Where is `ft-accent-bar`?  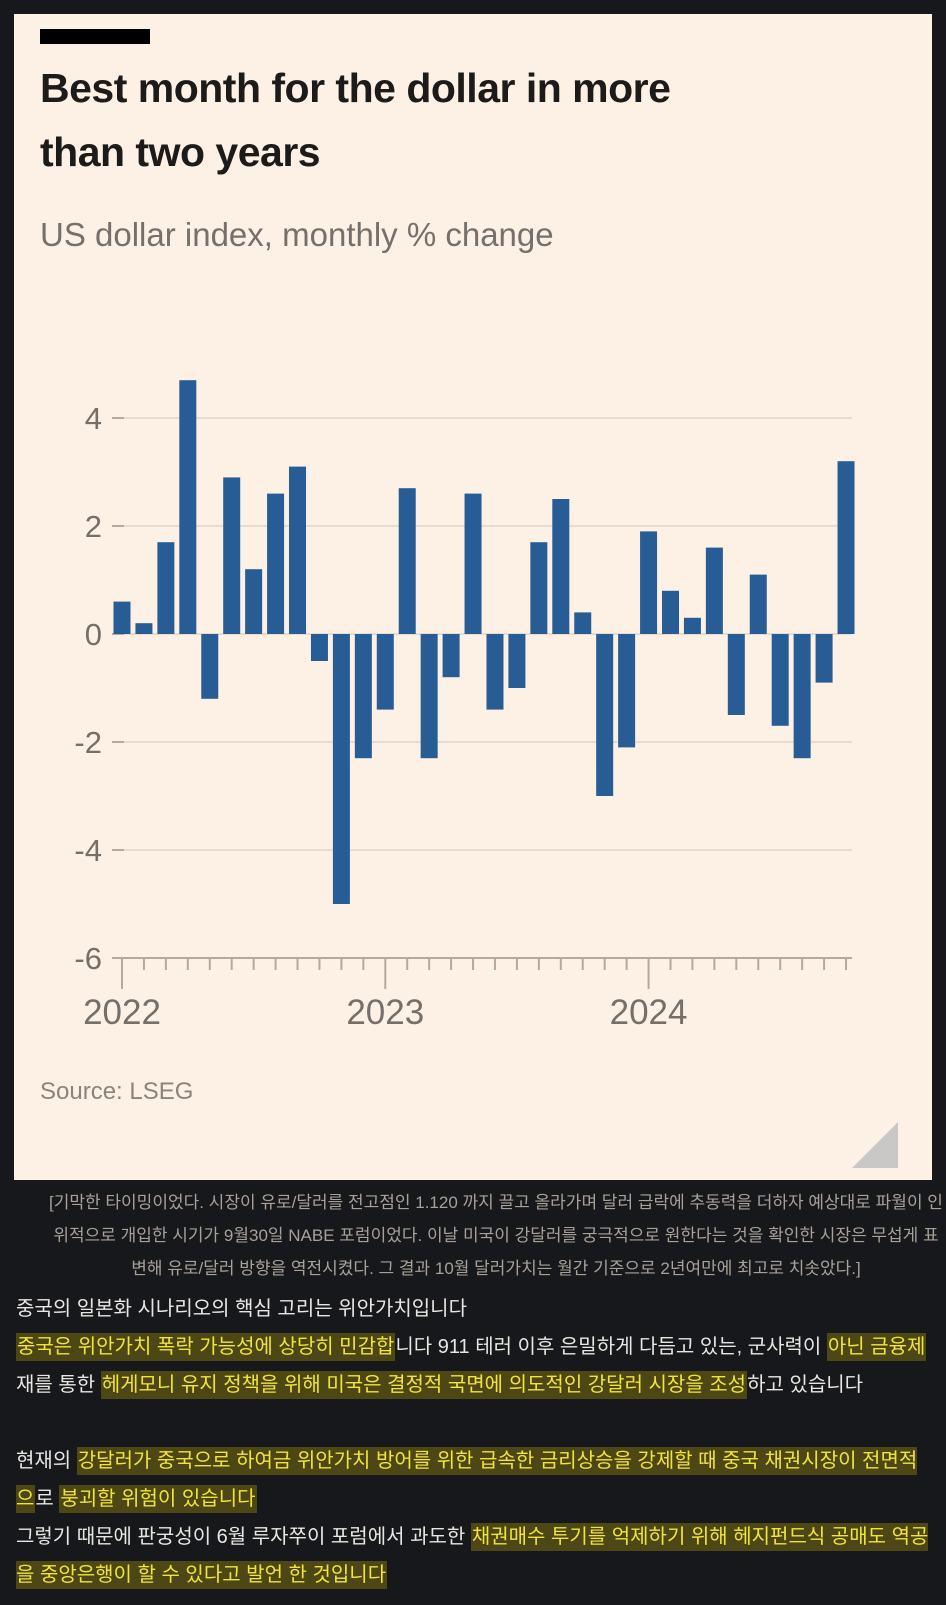 ft-accent-bar is located at coordinates (95, 36).